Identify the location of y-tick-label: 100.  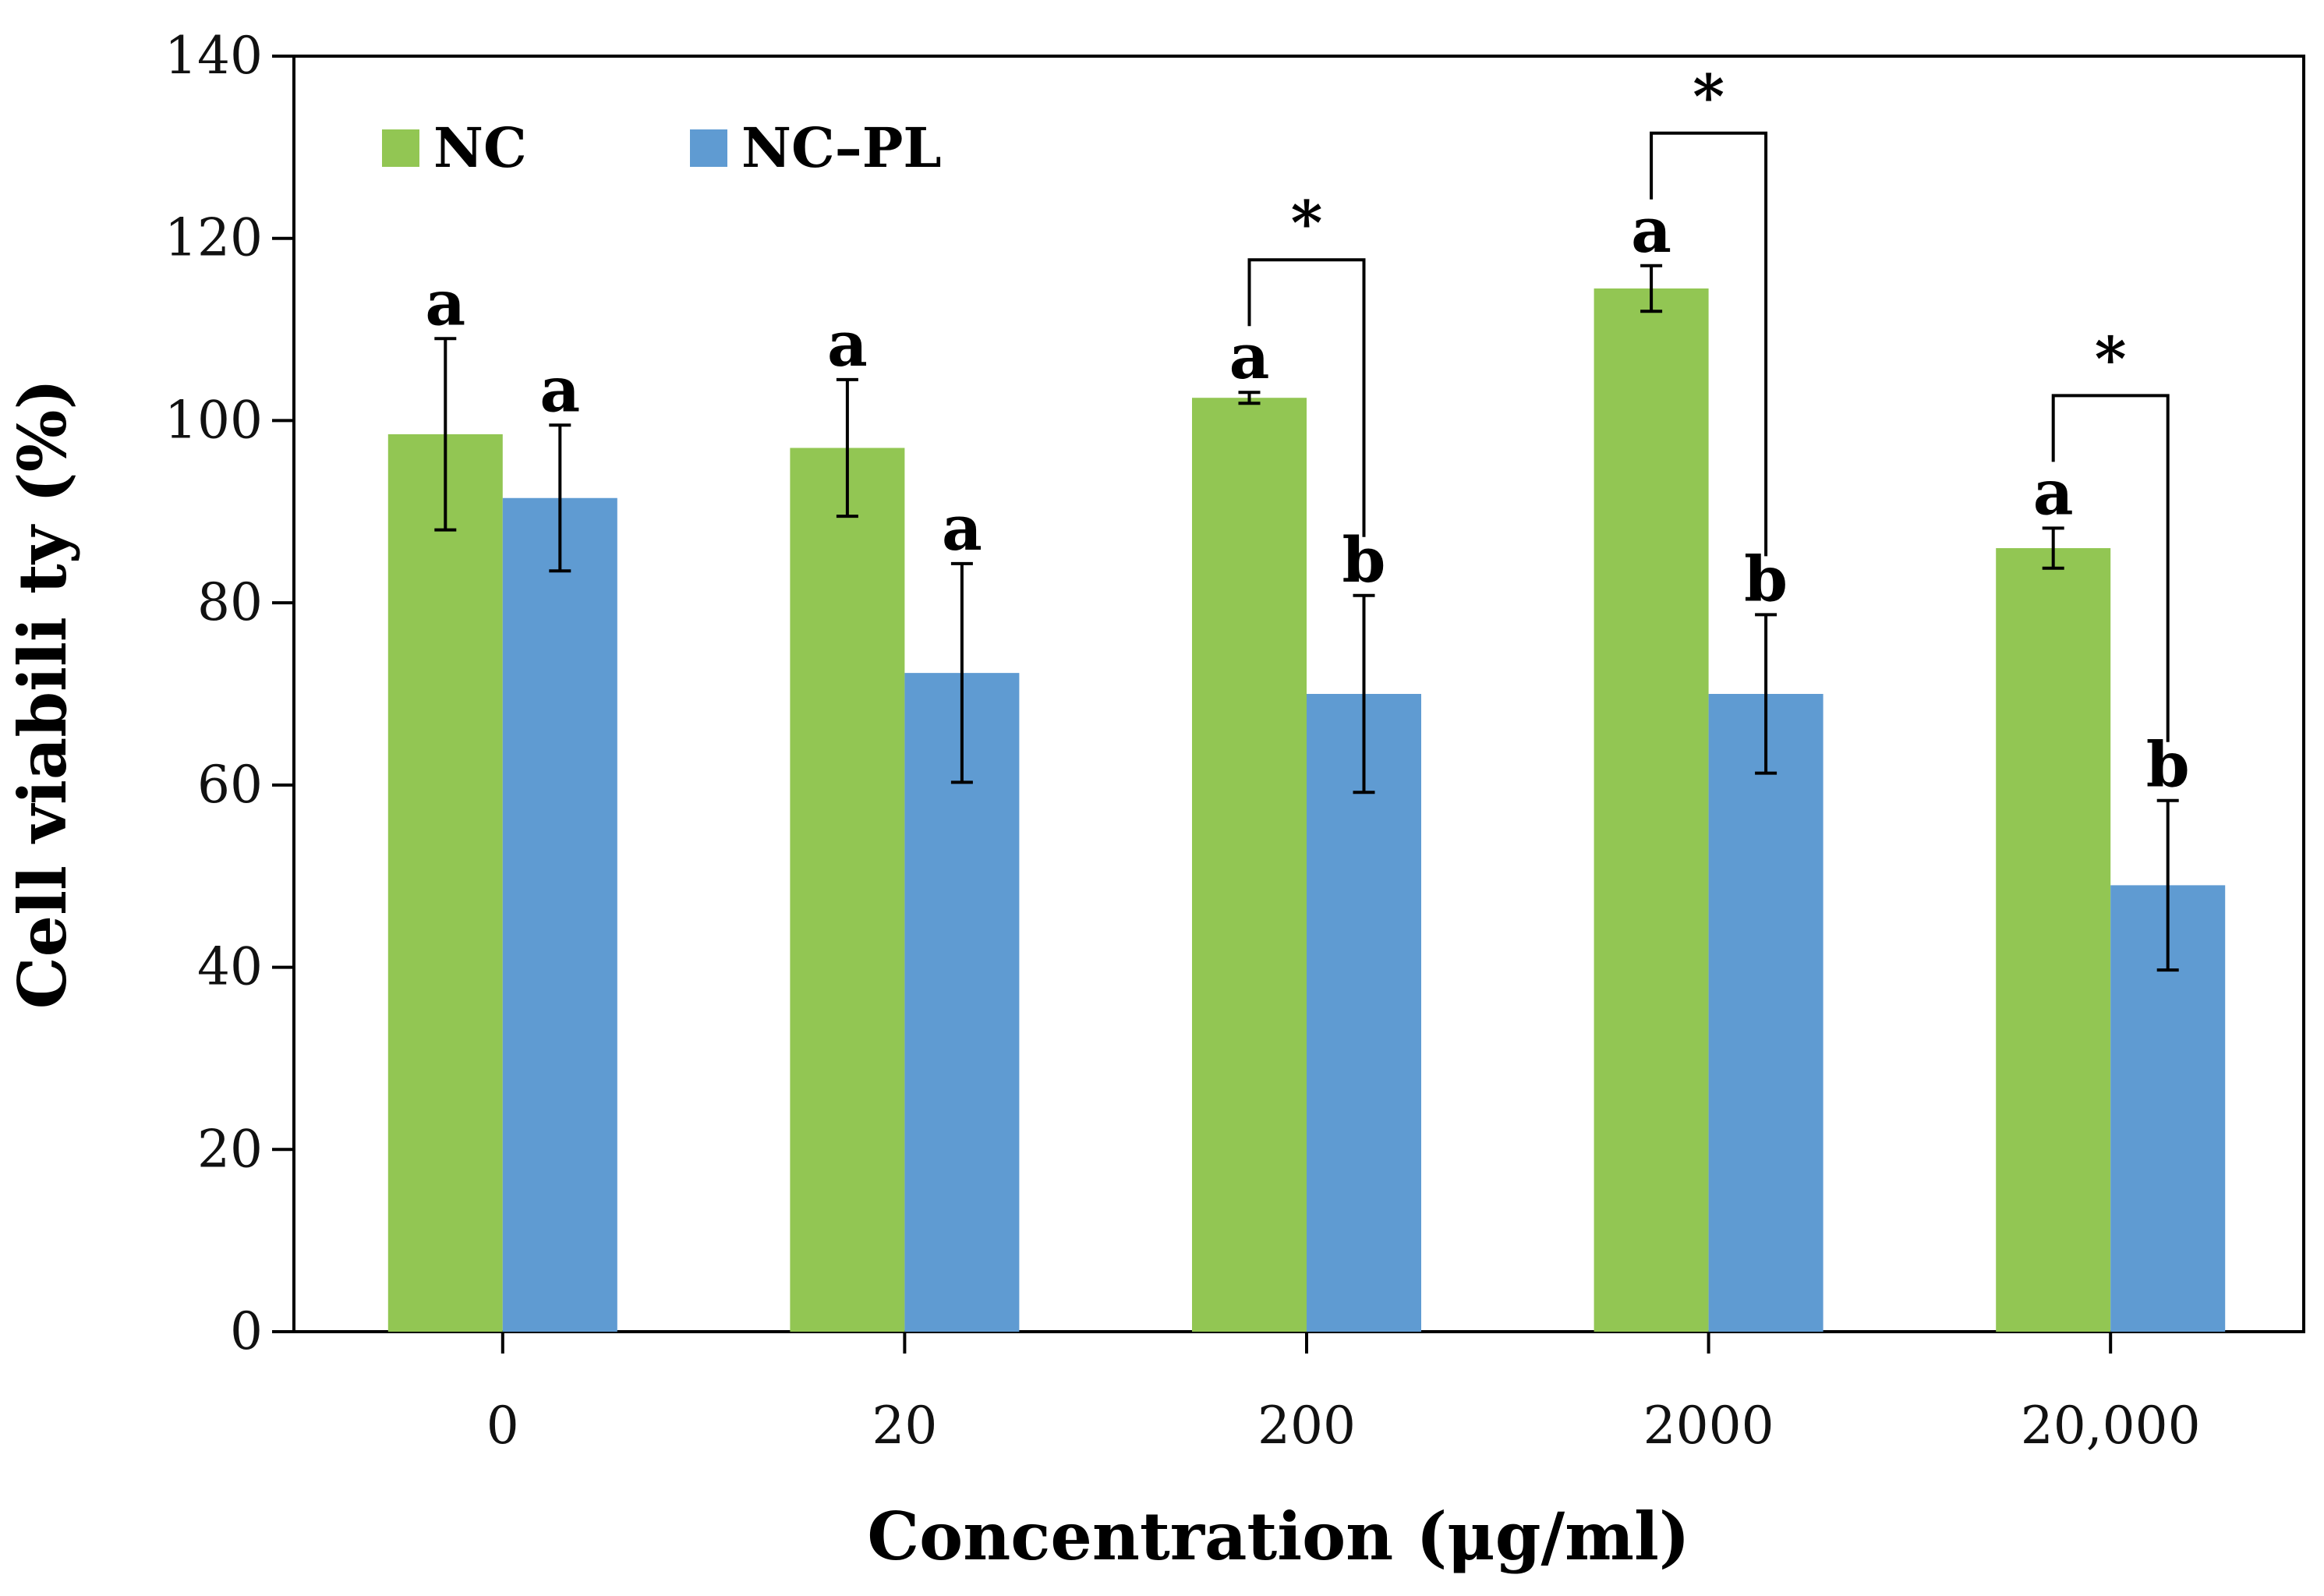
(213, 420).